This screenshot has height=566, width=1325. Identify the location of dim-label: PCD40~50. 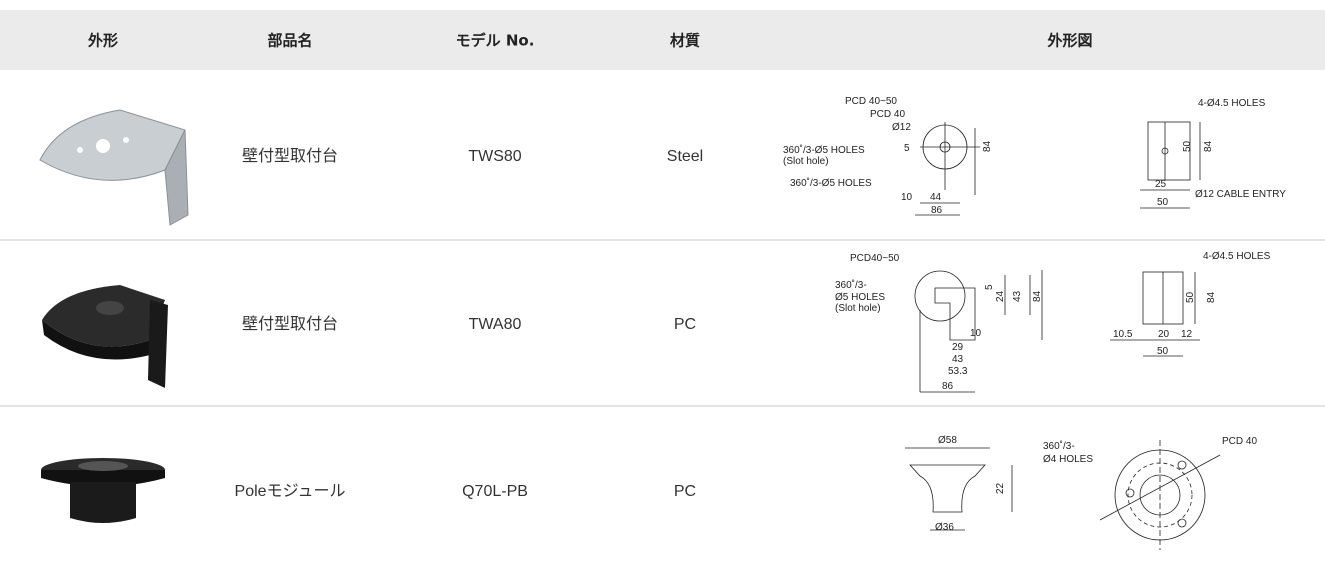
(875, 258).